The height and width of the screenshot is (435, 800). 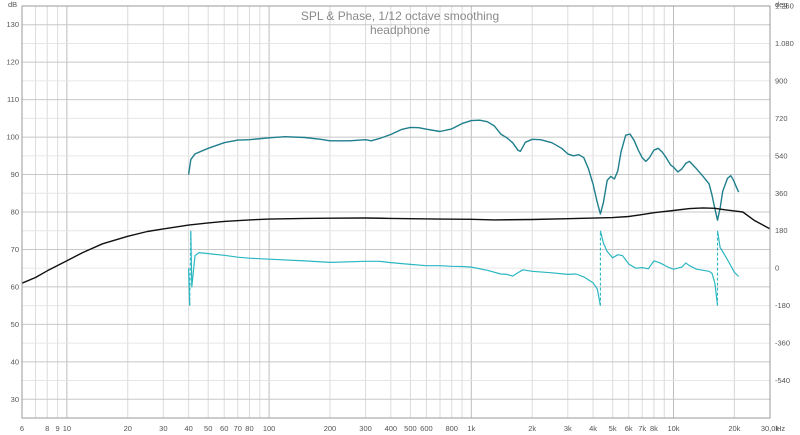 I want to click on x-tick-label: 70, so click(x=238, y=428).